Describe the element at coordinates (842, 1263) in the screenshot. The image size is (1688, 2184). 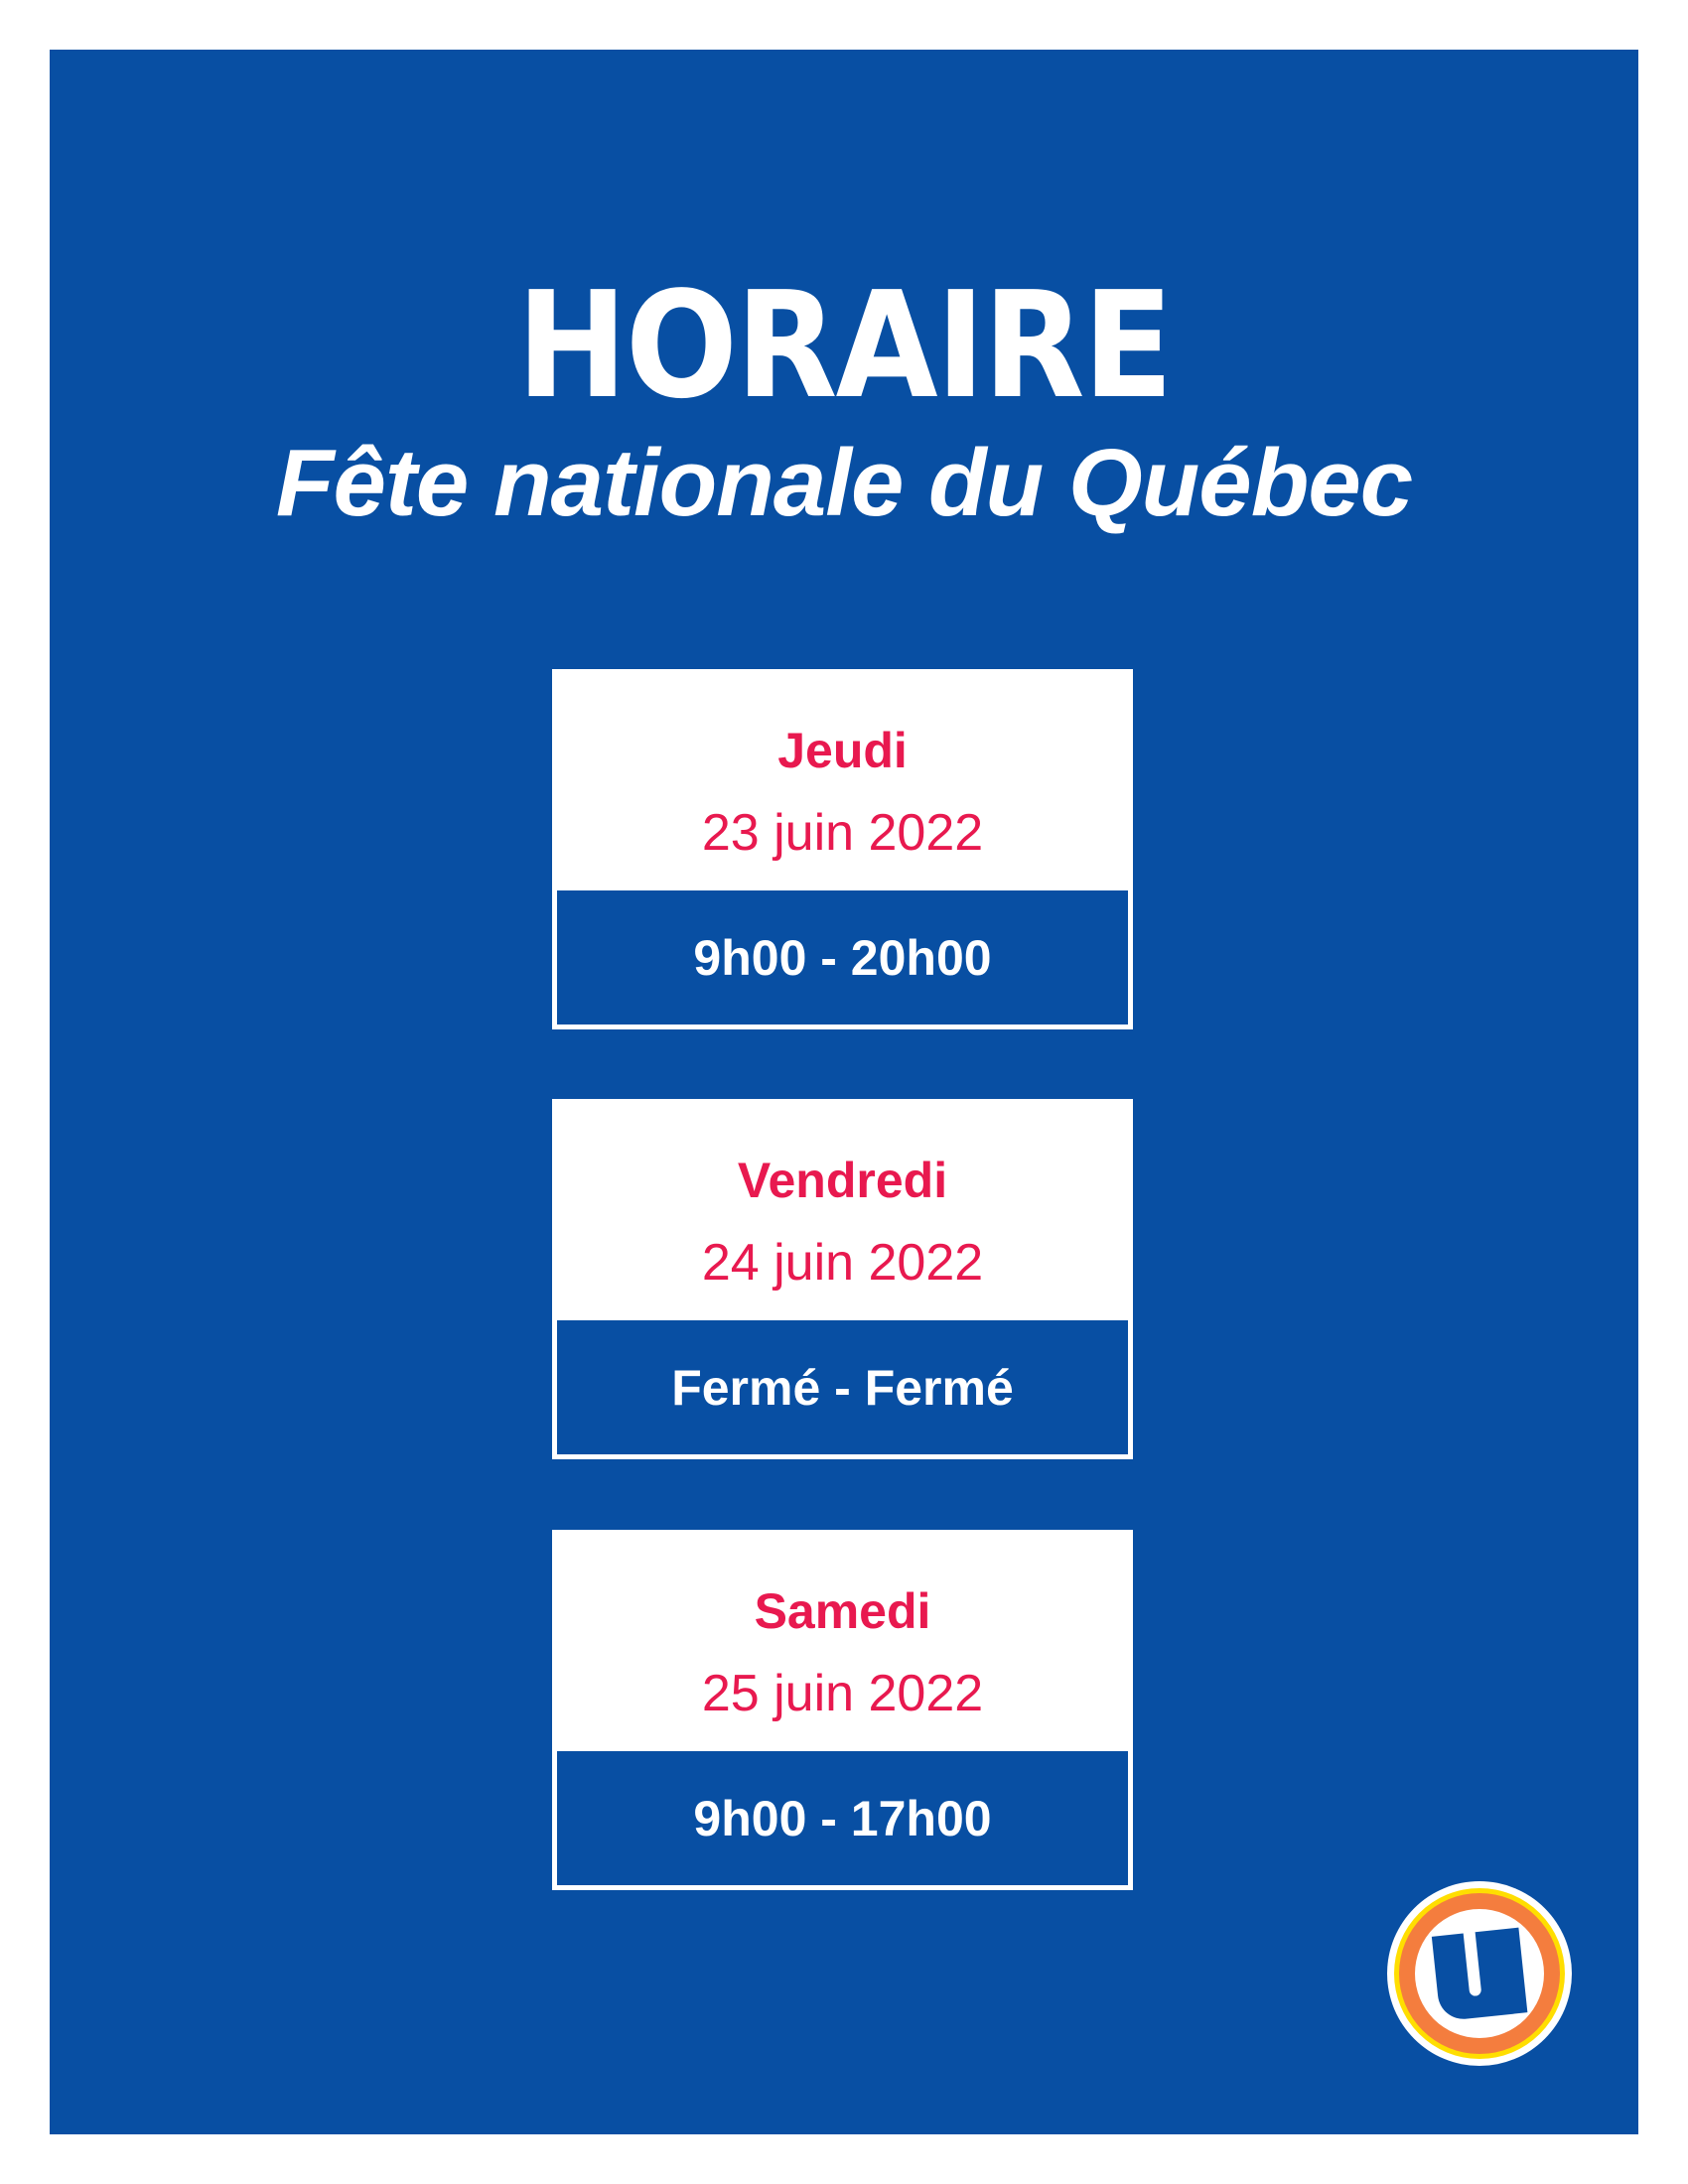
I see `date-label: 24 juin 2022` at that location.